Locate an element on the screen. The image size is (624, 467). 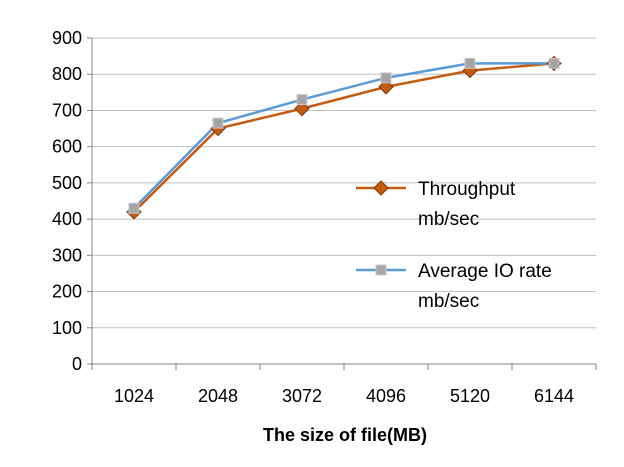
x-tick-label: 2048 is located at coordinates (218, 396).